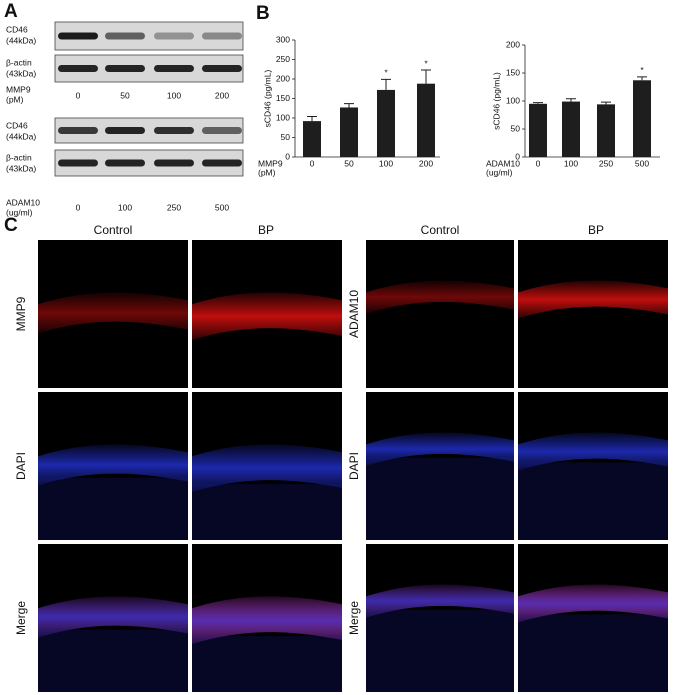 Image resolution: width=675 pixels, height=695 pixels. I want to click on x-axis-label: (ug/ml), so click(499, 172).